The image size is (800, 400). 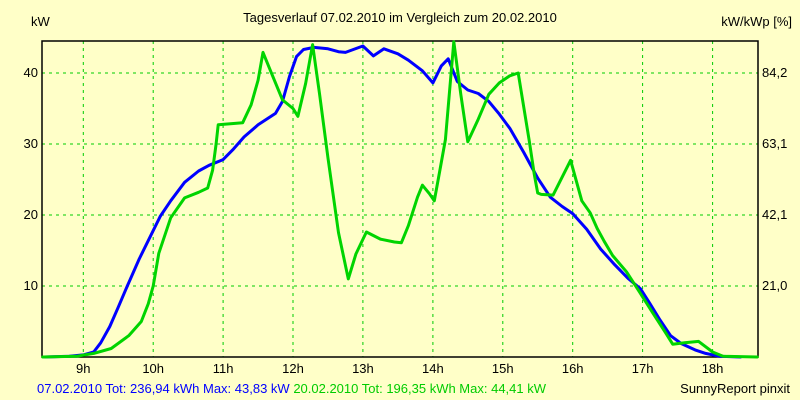 What do you see at coordinates (293, 368) in the screenshot?
I see `x-tick-label: 12h` at bounding box center [293, 368].